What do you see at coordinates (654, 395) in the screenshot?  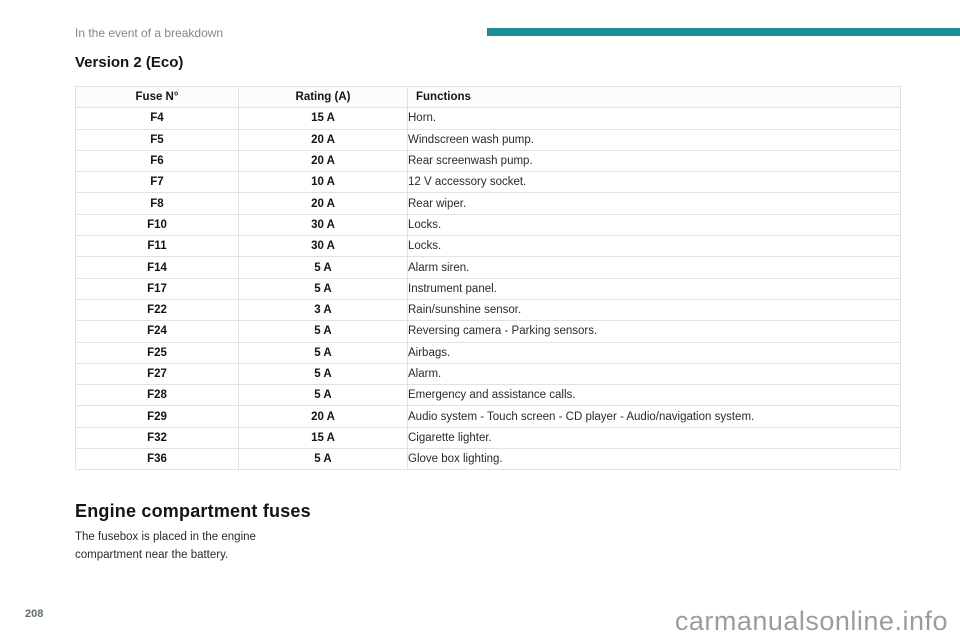 I see `function-cell: Emergency and assistance calls.` at bounding box center [654, 395].